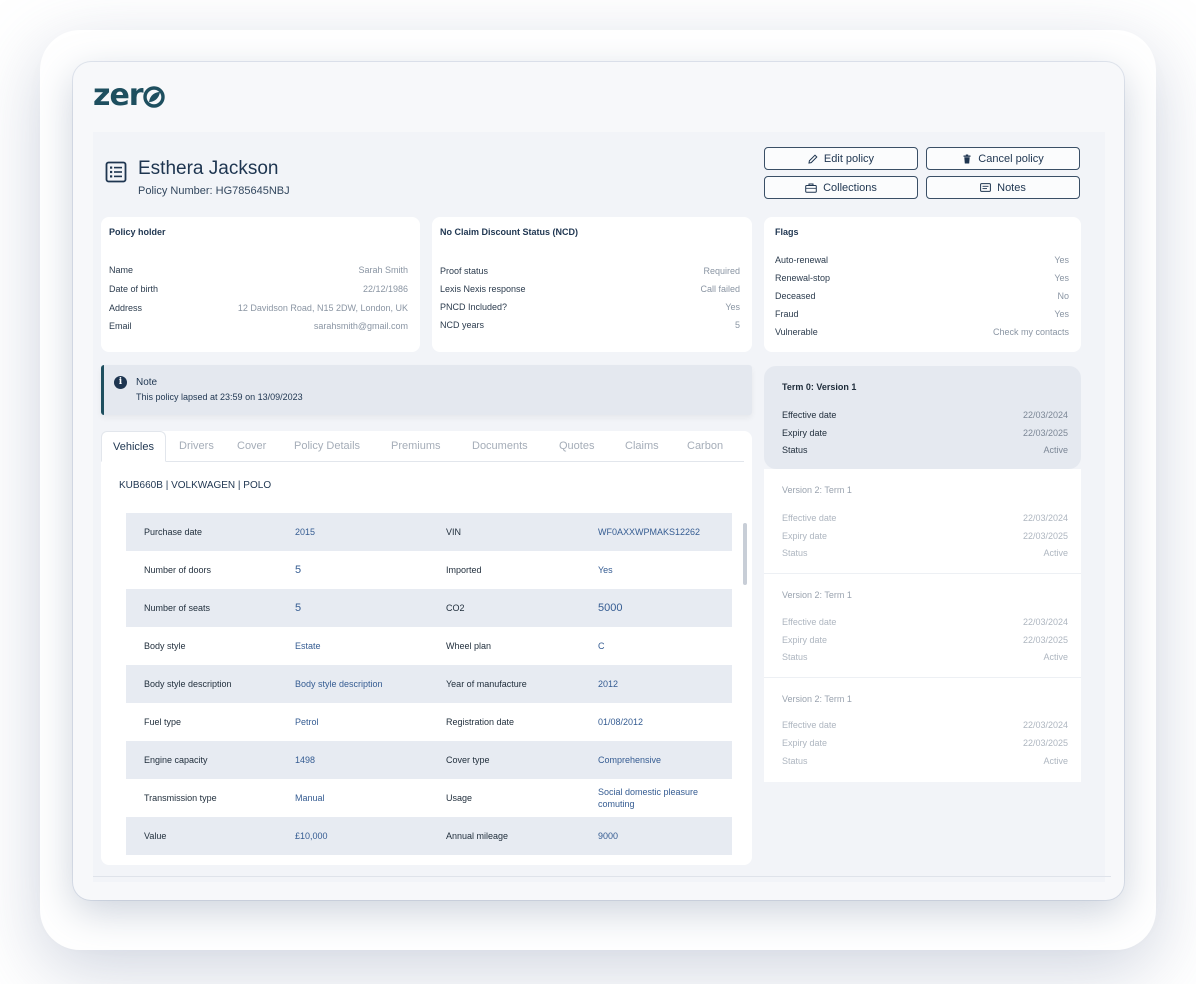  What do you see at coordinates (177, 608) in the screenshot?
I see `row-label: Number of seats` at bounding box center [177, 608].